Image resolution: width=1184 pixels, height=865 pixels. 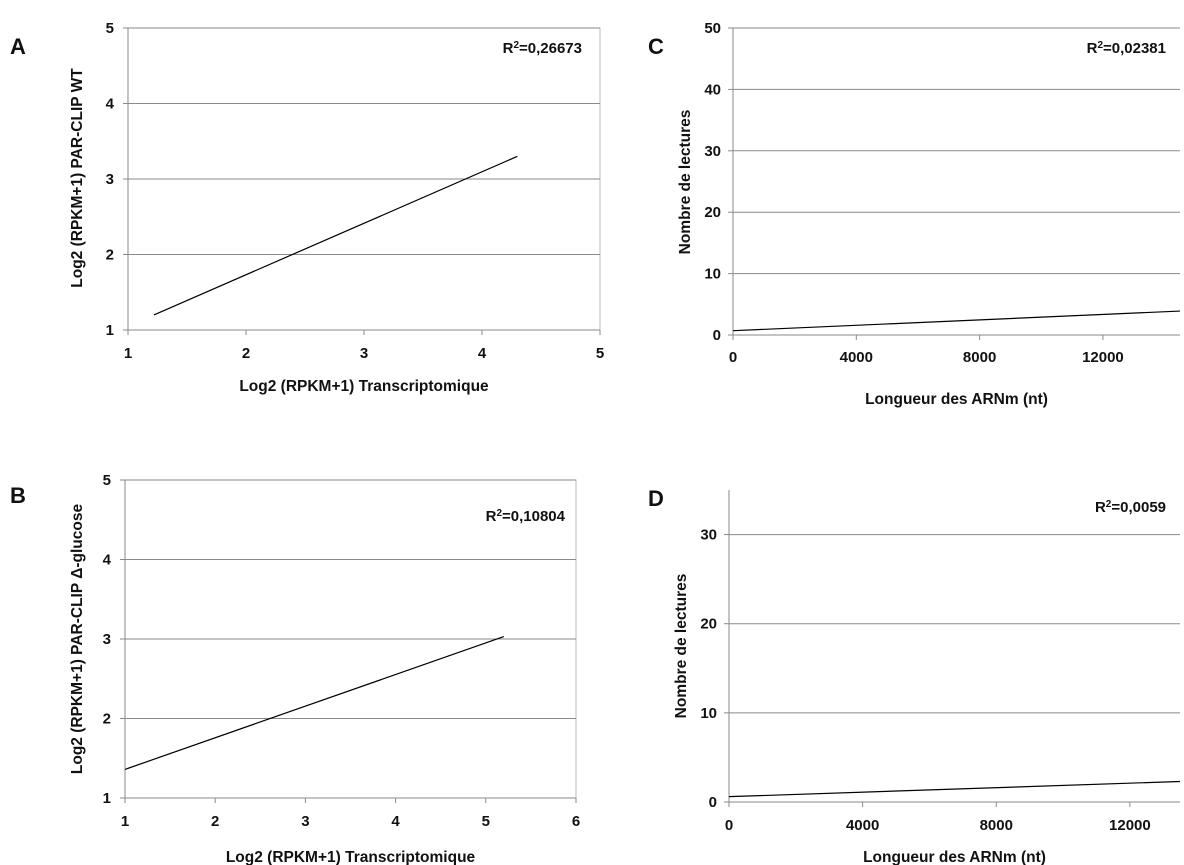 What do you see at coordinates (712, 151) in the screenshot?
I see `y-tick-label: 30` at bounding box center [712, 151].